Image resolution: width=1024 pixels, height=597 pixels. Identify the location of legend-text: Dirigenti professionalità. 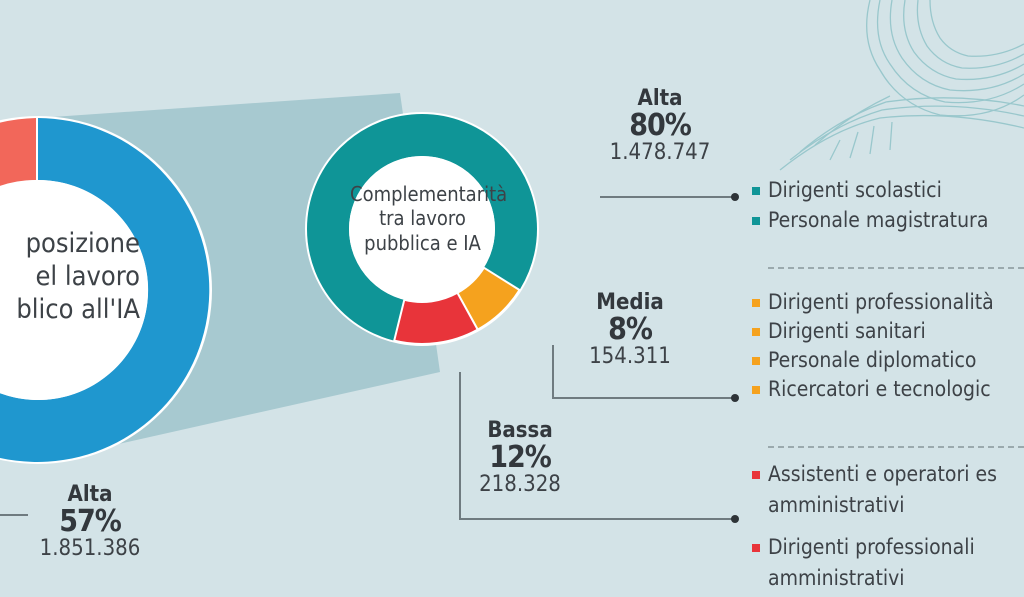
(881, 302).